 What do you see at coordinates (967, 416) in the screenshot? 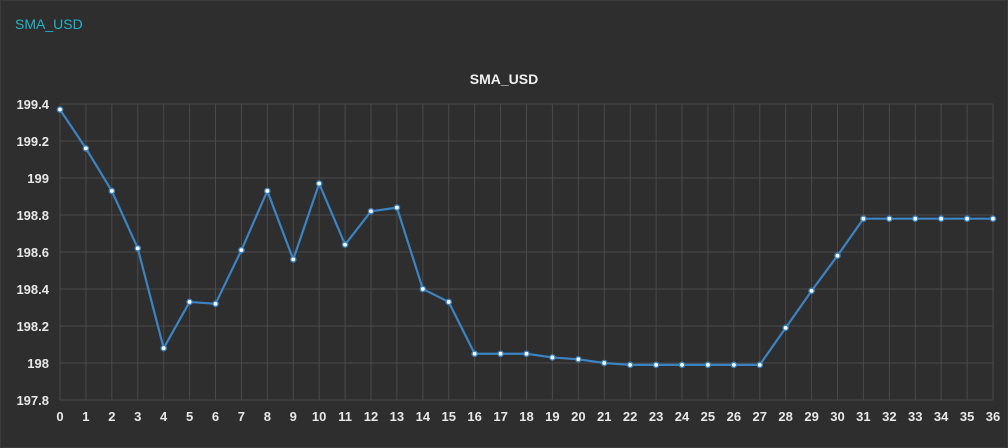
I see `x-tick-label: 35` at bounding box center [967, 416].